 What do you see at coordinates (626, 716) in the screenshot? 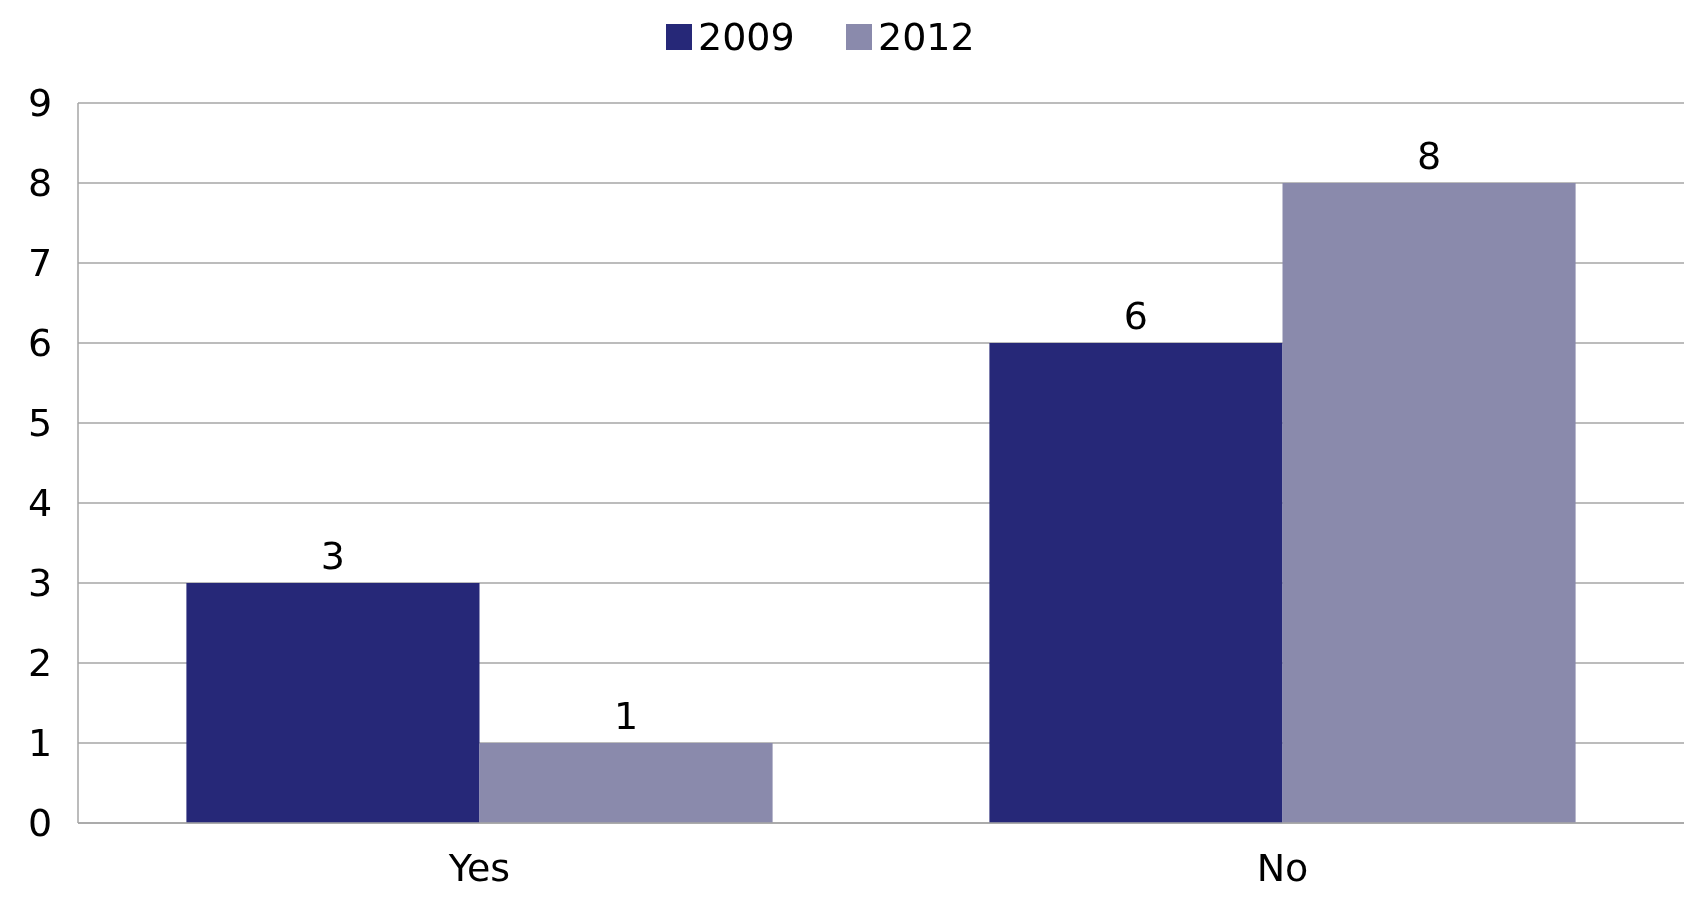
I see `data-label: 1` at bounding box center [626, 716].